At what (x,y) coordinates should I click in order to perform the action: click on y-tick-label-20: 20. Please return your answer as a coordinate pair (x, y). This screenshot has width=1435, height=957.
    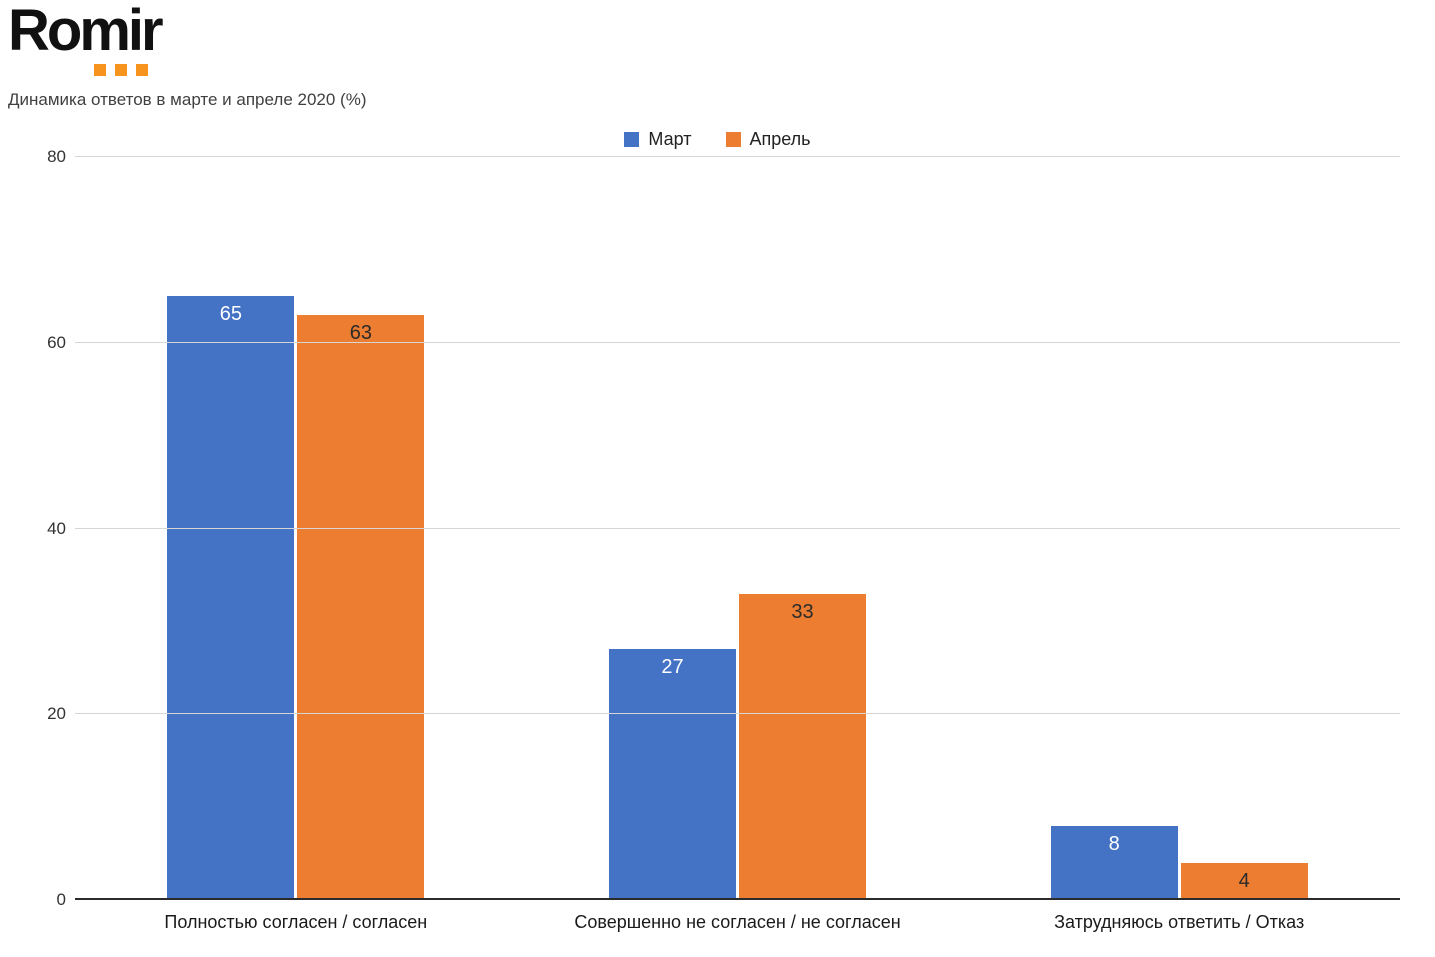
    Looking at the image, I should click on (56, 714).